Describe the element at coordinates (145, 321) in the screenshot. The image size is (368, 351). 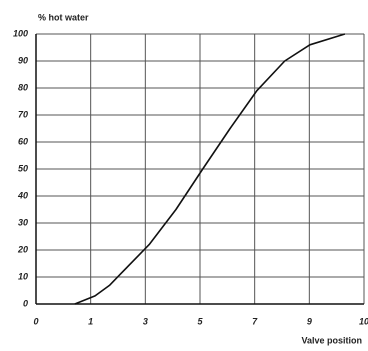
I see `x-tick-label: 3` at that location.